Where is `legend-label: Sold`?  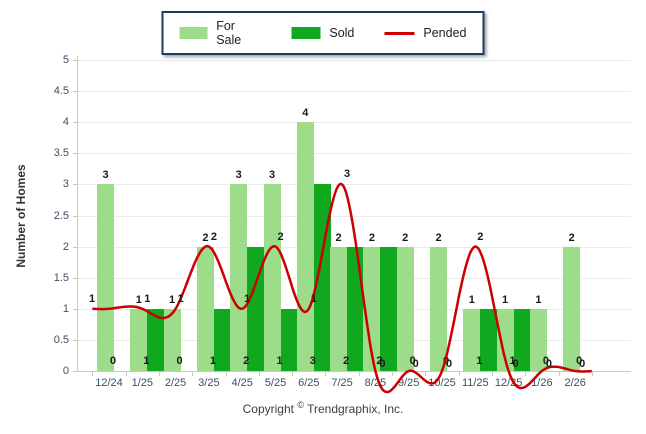 legend-label: Sold is located at coordinates (342, 33).